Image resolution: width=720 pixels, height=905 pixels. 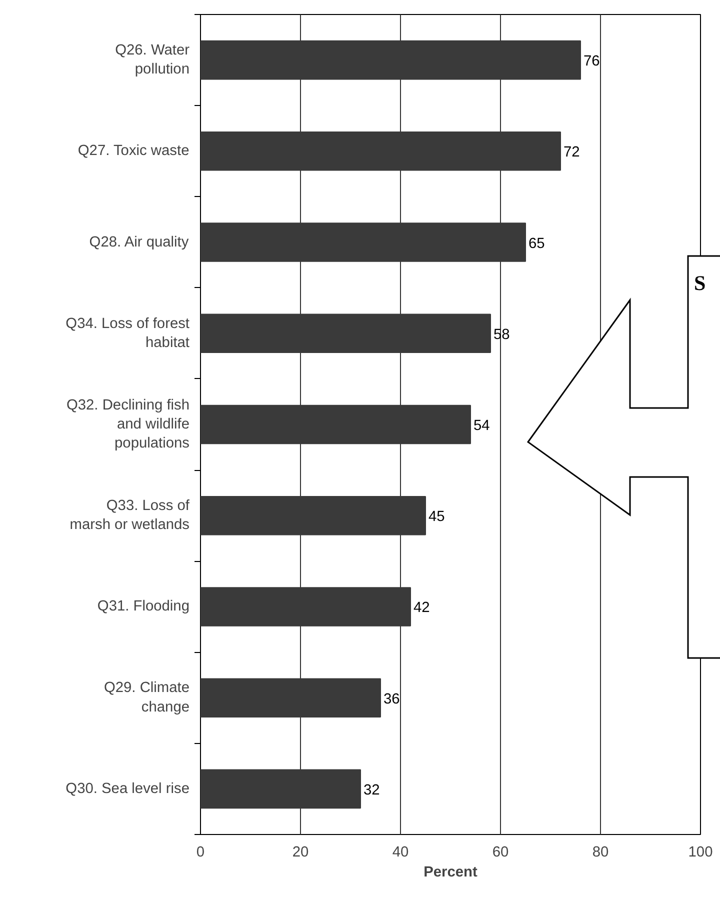 I want to click on data-label: 72, so click(x=572, y=152).